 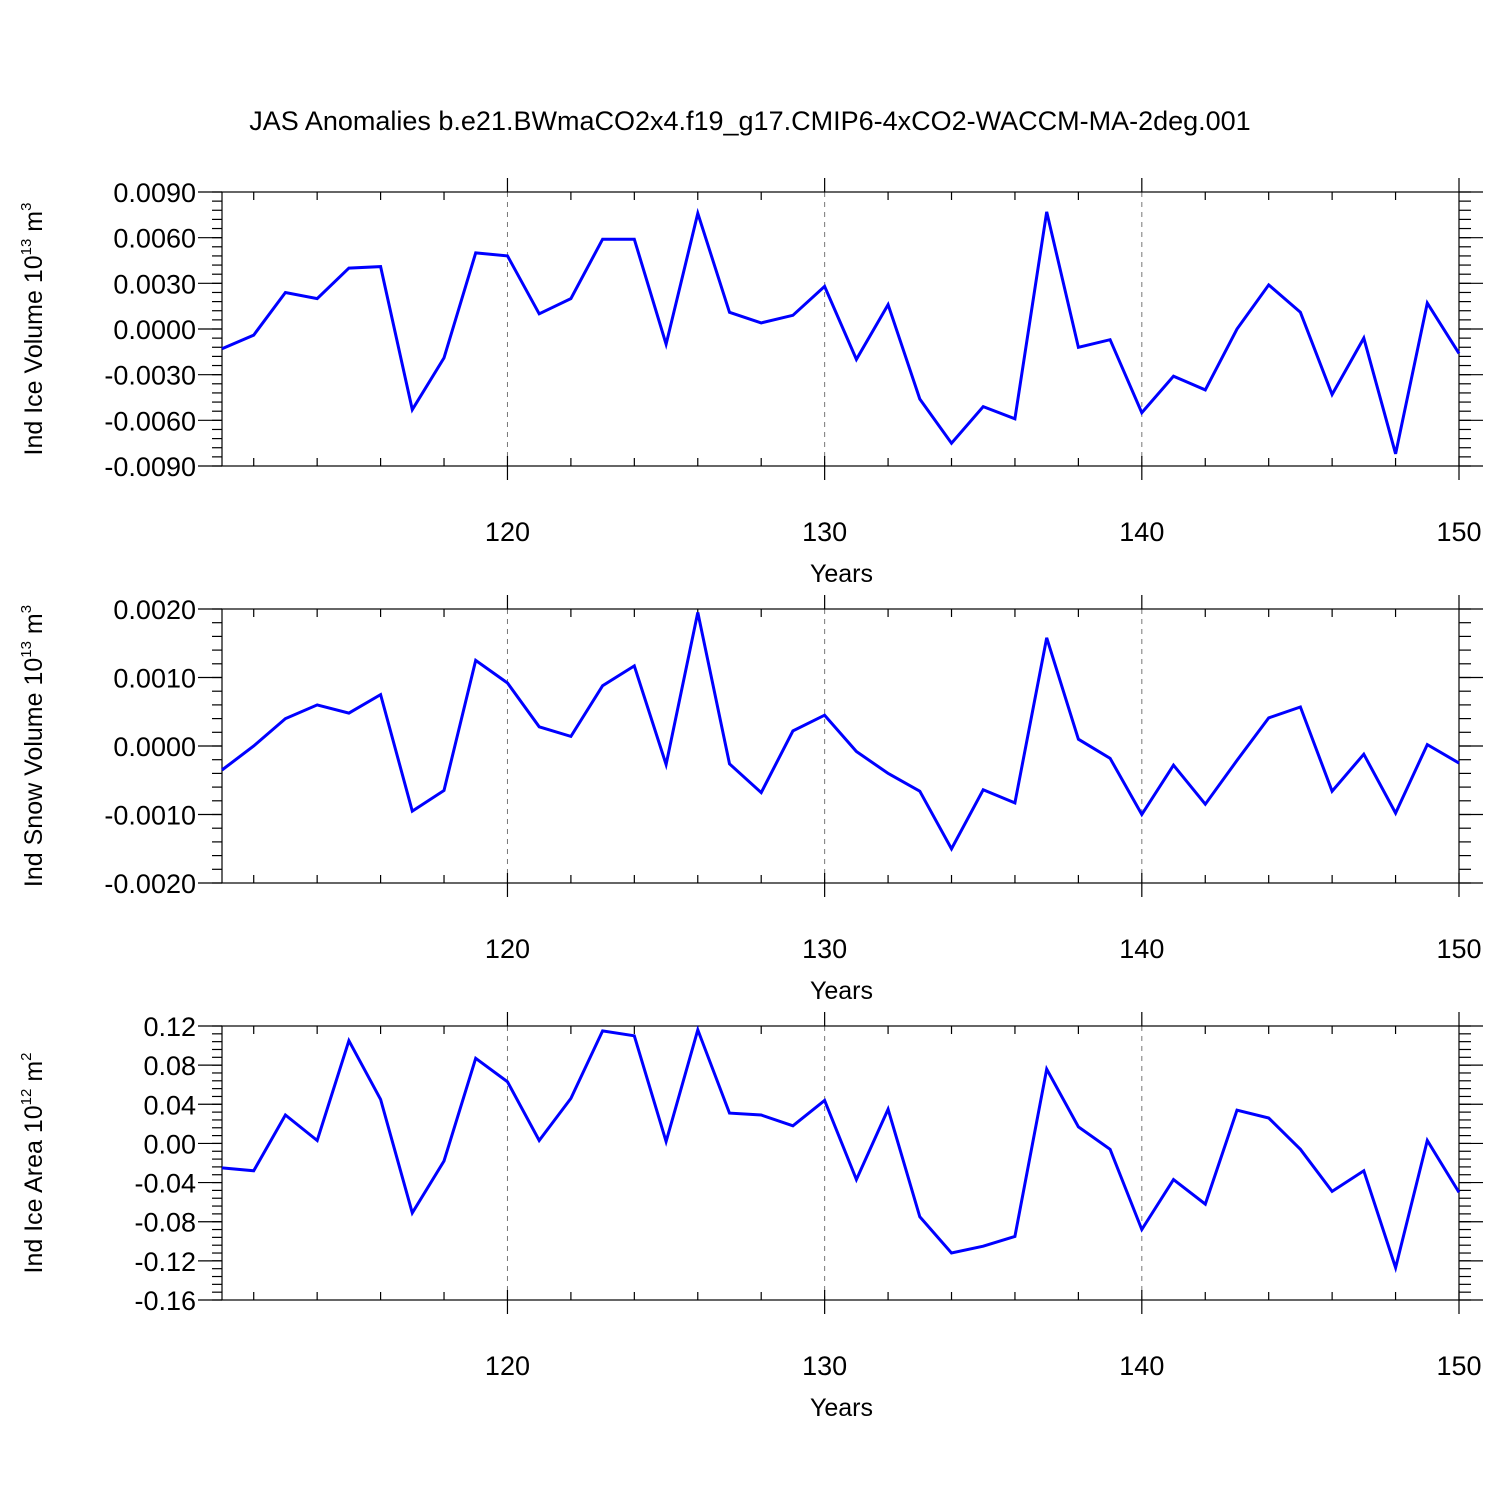 I want to click on y-tick-label: -0.0090, so click(x=150, y=467).